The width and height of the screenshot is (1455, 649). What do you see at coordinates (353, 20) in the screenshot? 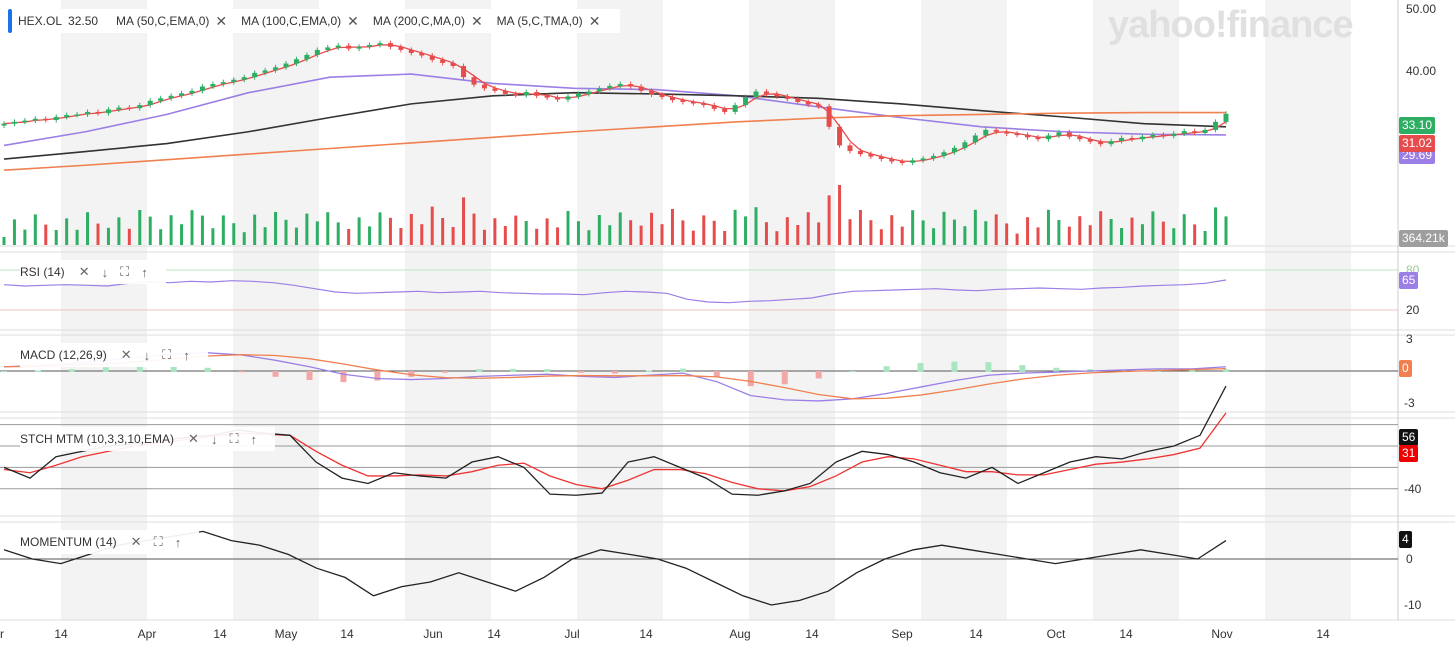
I see `remove-ma100-icon: ✕` at bounding box center [353, 20].